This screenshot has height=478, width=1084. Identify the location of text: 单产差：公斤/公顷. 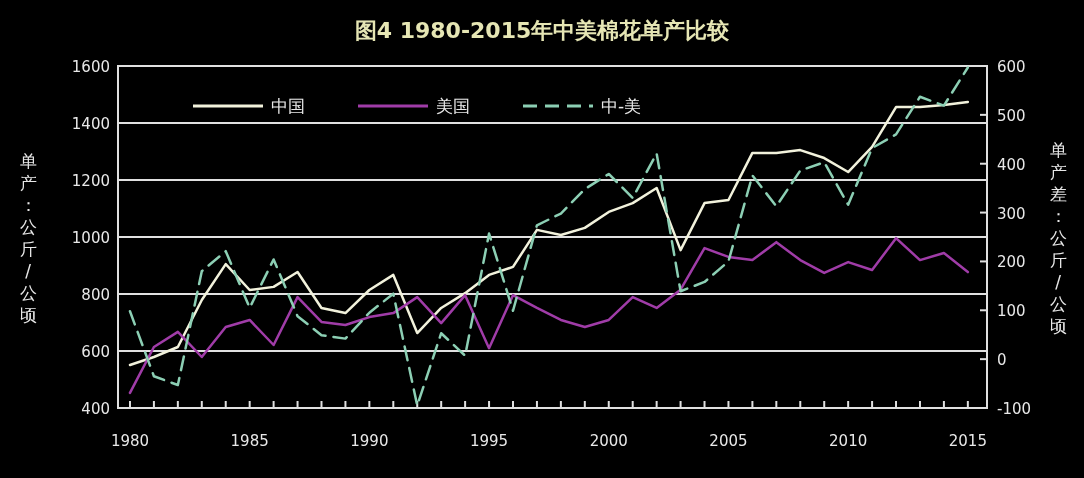
(1058, 238).